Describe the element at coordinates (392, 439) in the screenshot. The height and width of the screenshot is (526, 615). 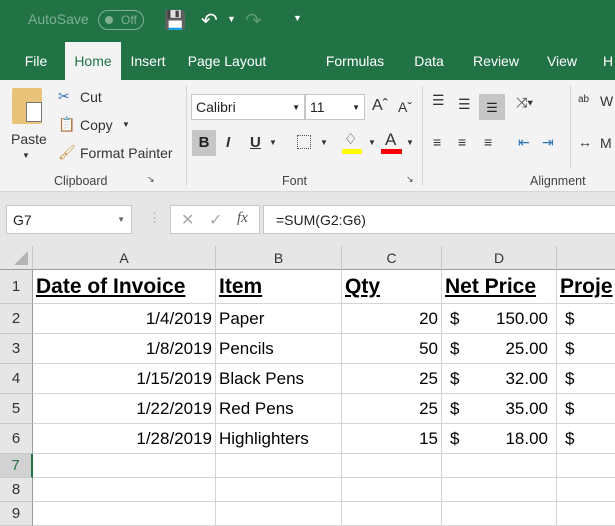
I see `cell: 15` at that location.